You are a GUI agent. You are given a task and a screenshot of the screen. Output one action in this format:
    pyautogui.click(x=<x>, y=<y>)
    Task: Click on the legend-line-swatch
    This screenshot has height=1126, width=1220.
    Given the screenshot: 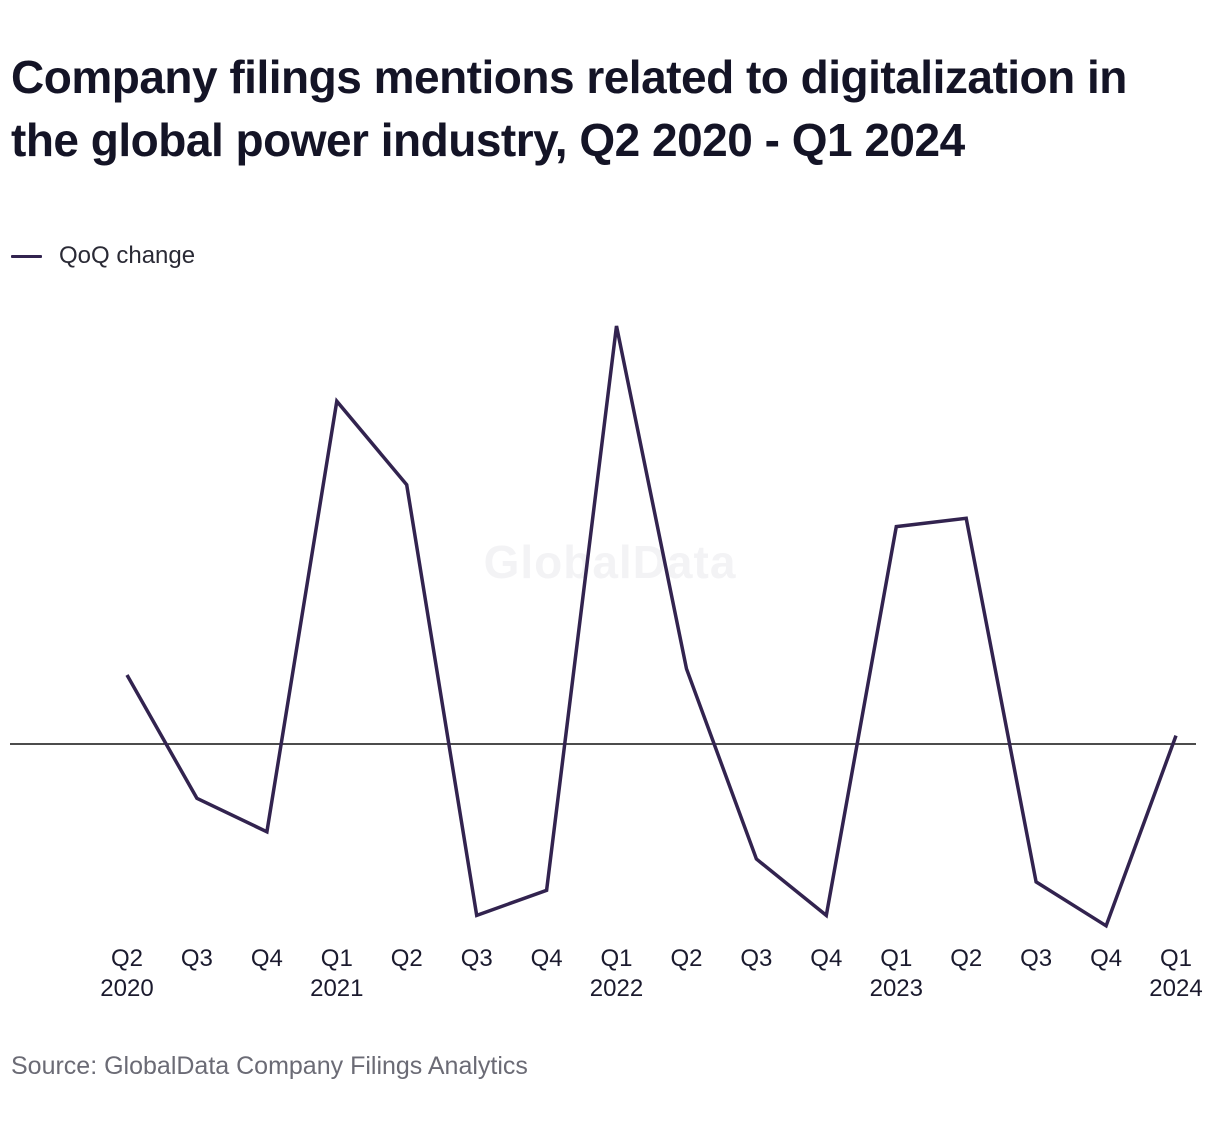 What is the action you would take?
    pyautogui.click(x=26, y=256)
    